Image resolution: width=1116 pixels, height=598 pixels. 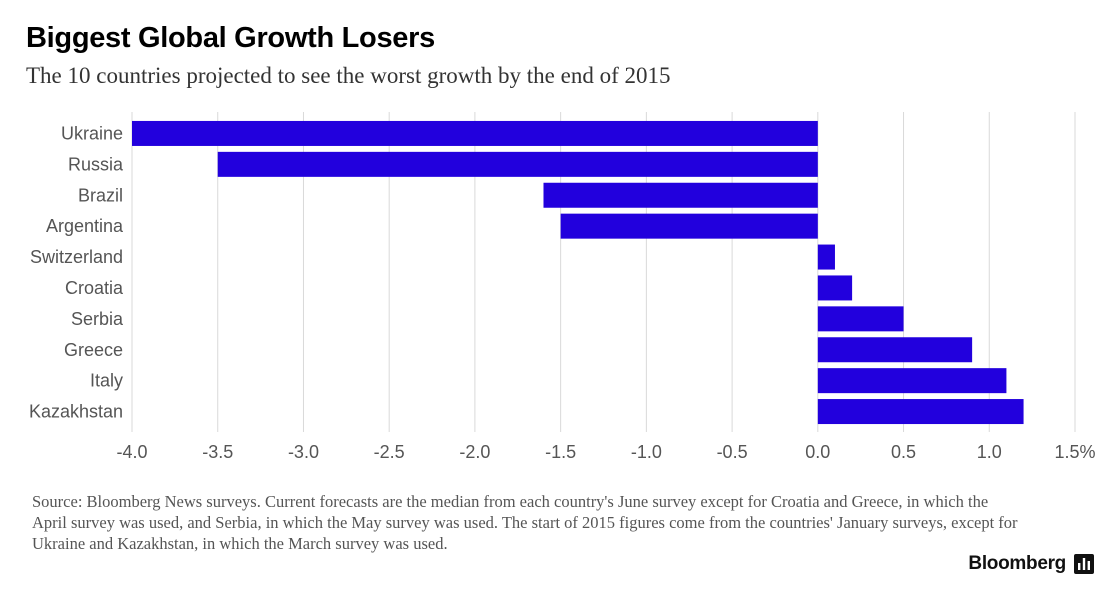 What do you see at coordinates (94, 288) in the screenshot?
I see `category-label: Croatia` at bounding box center [94, 288].